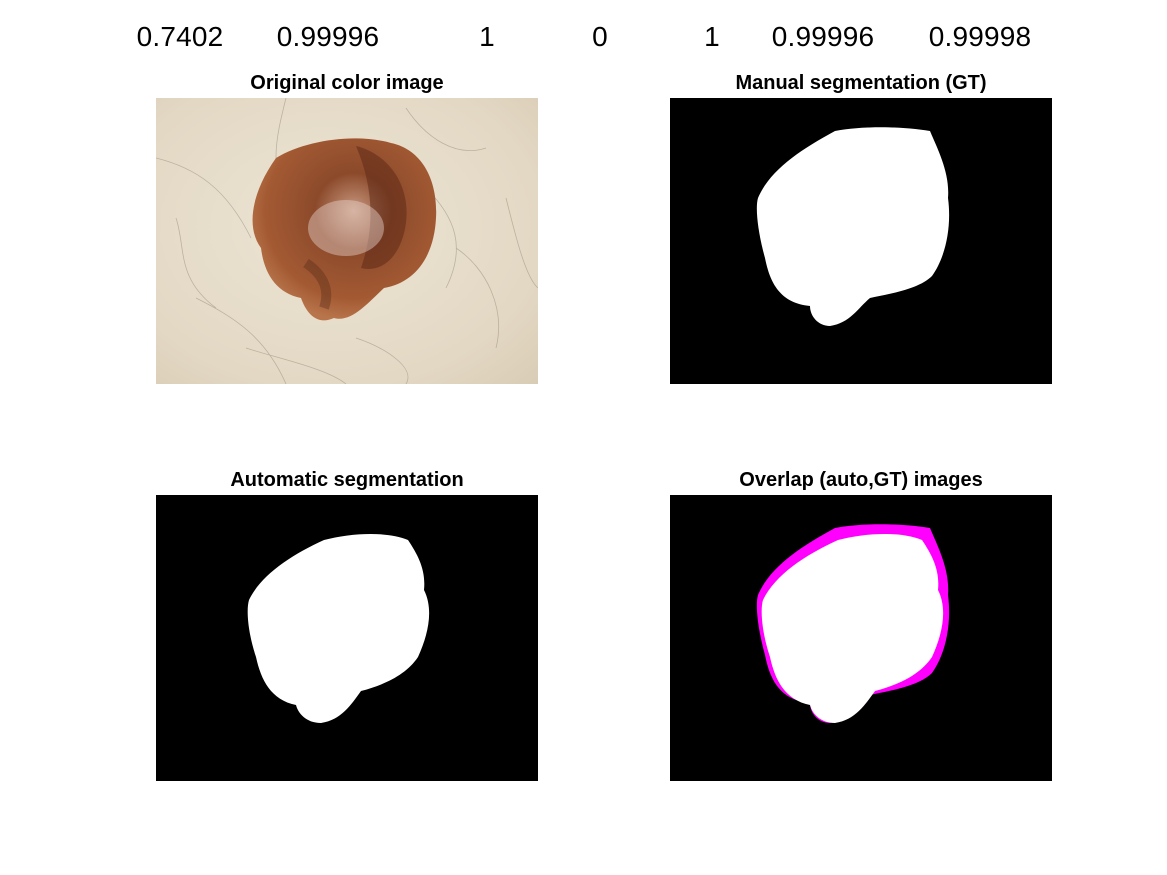 This screenshot has height=875, width=1167. I want to click on metric-value-6: 0.99996, so click(823, 36).